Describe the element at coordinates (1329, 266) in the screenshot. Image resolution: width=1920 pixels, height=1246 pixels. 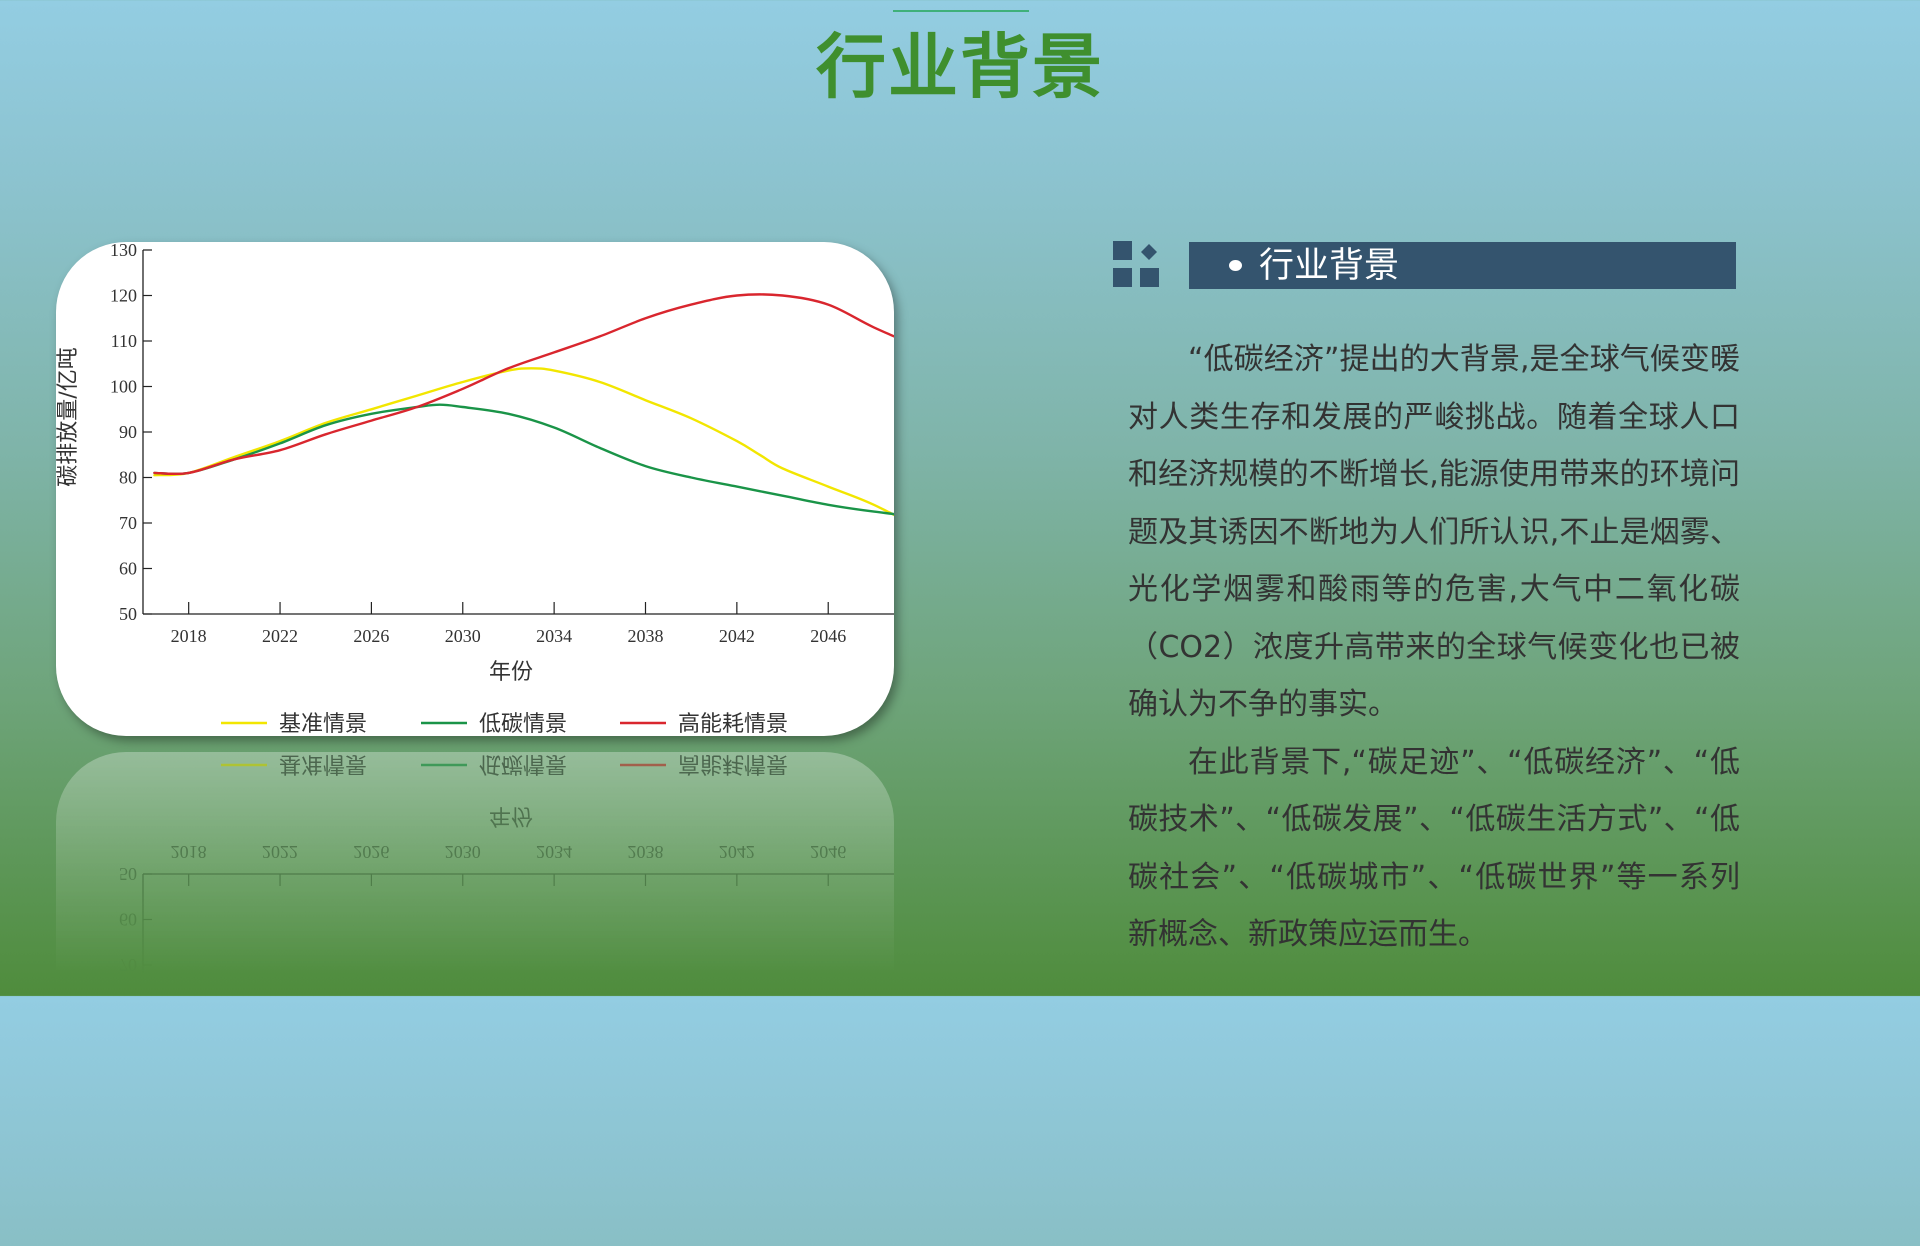
I see `section-label: 行业背景` at that location.